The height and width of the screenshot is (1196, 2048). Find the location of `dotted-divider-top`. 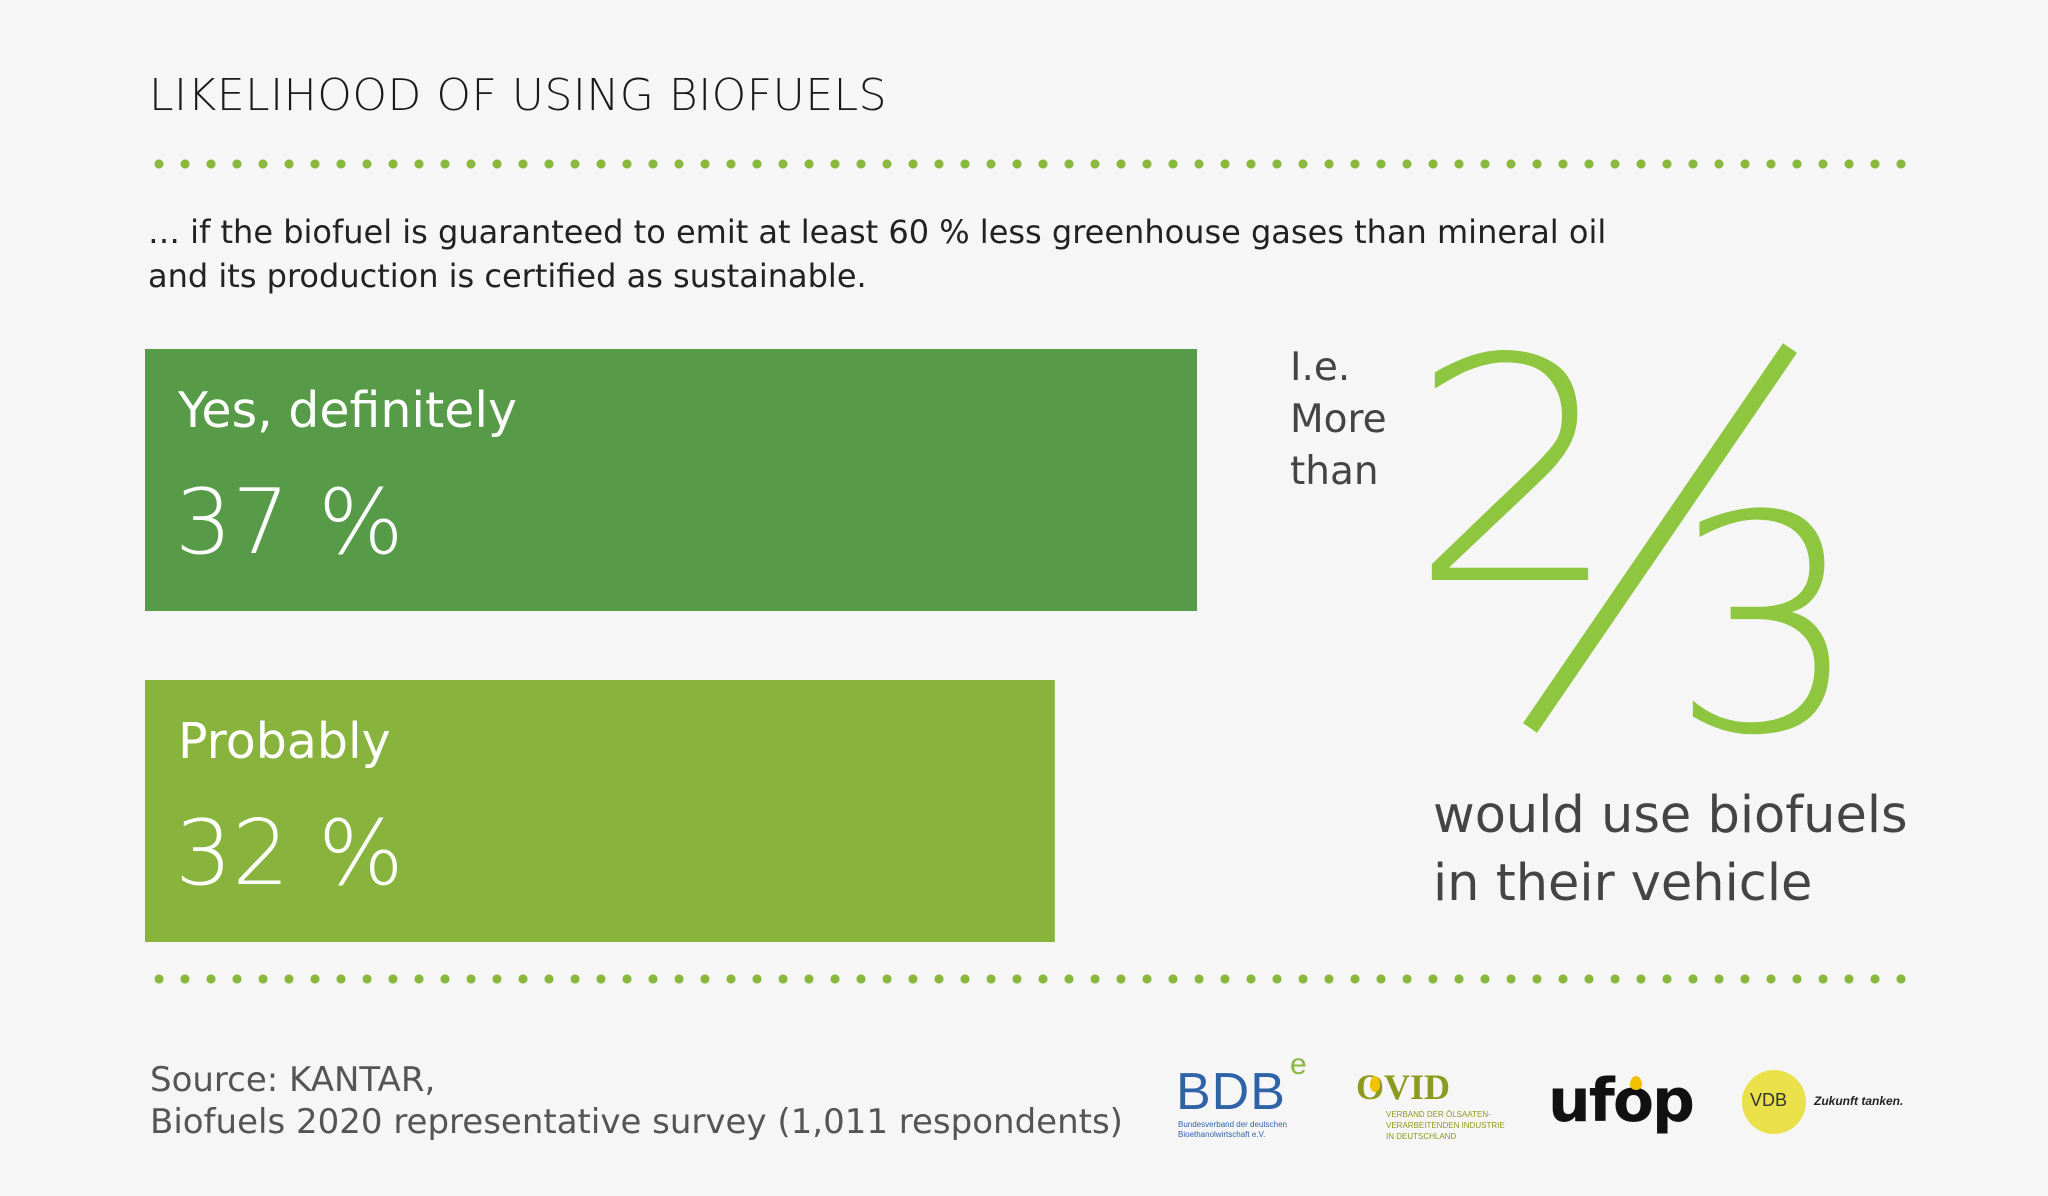

dotted-divider-top is located at coordinates (1026, 164).